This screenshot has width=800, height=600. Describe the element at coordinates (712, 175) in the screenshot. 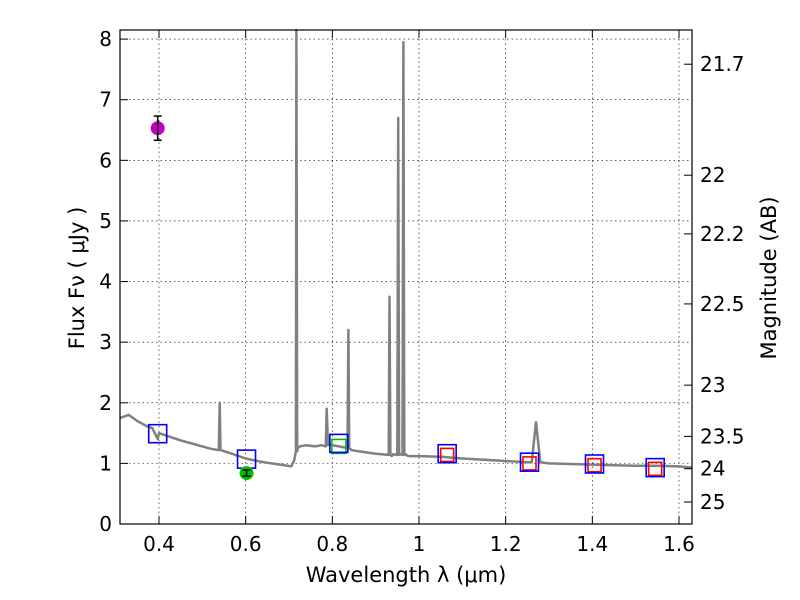

I see `mag-tick-label: 22` at that location.